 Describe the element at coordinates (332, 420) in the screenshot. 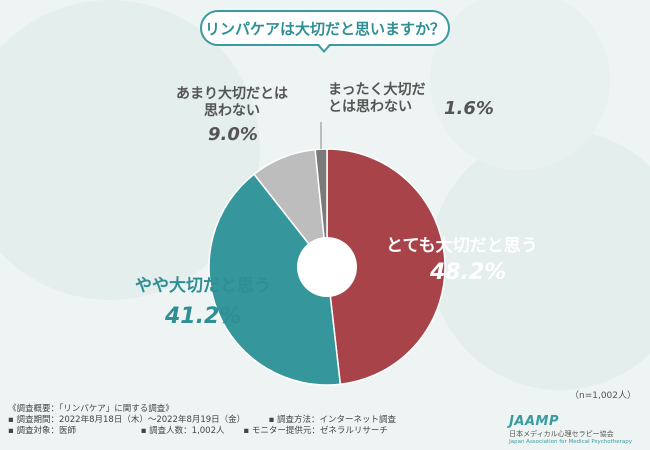

I see `survey-method: ▪ 調査方法：インターネット調査` at that location.